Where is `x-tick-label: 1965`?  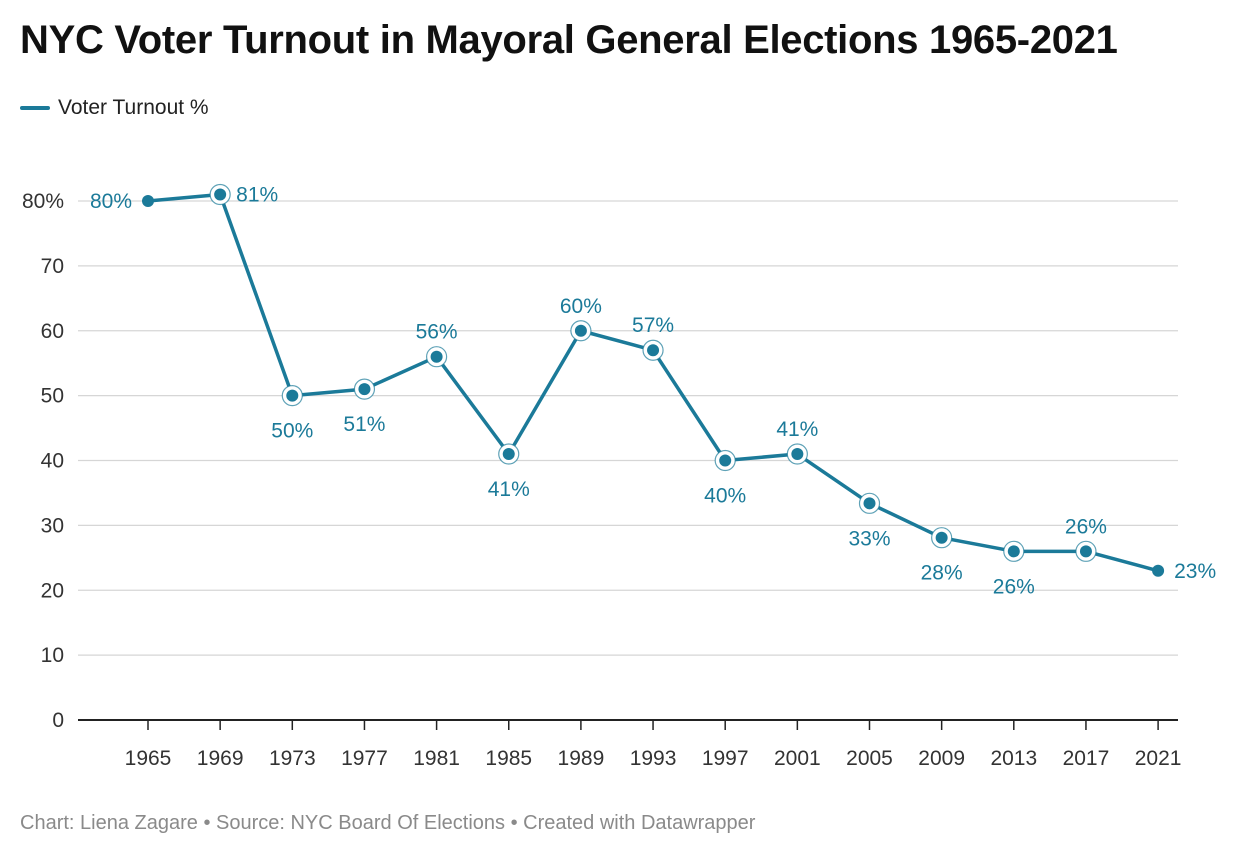
x-tick-label: 1965 is located at coordinates (148, 758).